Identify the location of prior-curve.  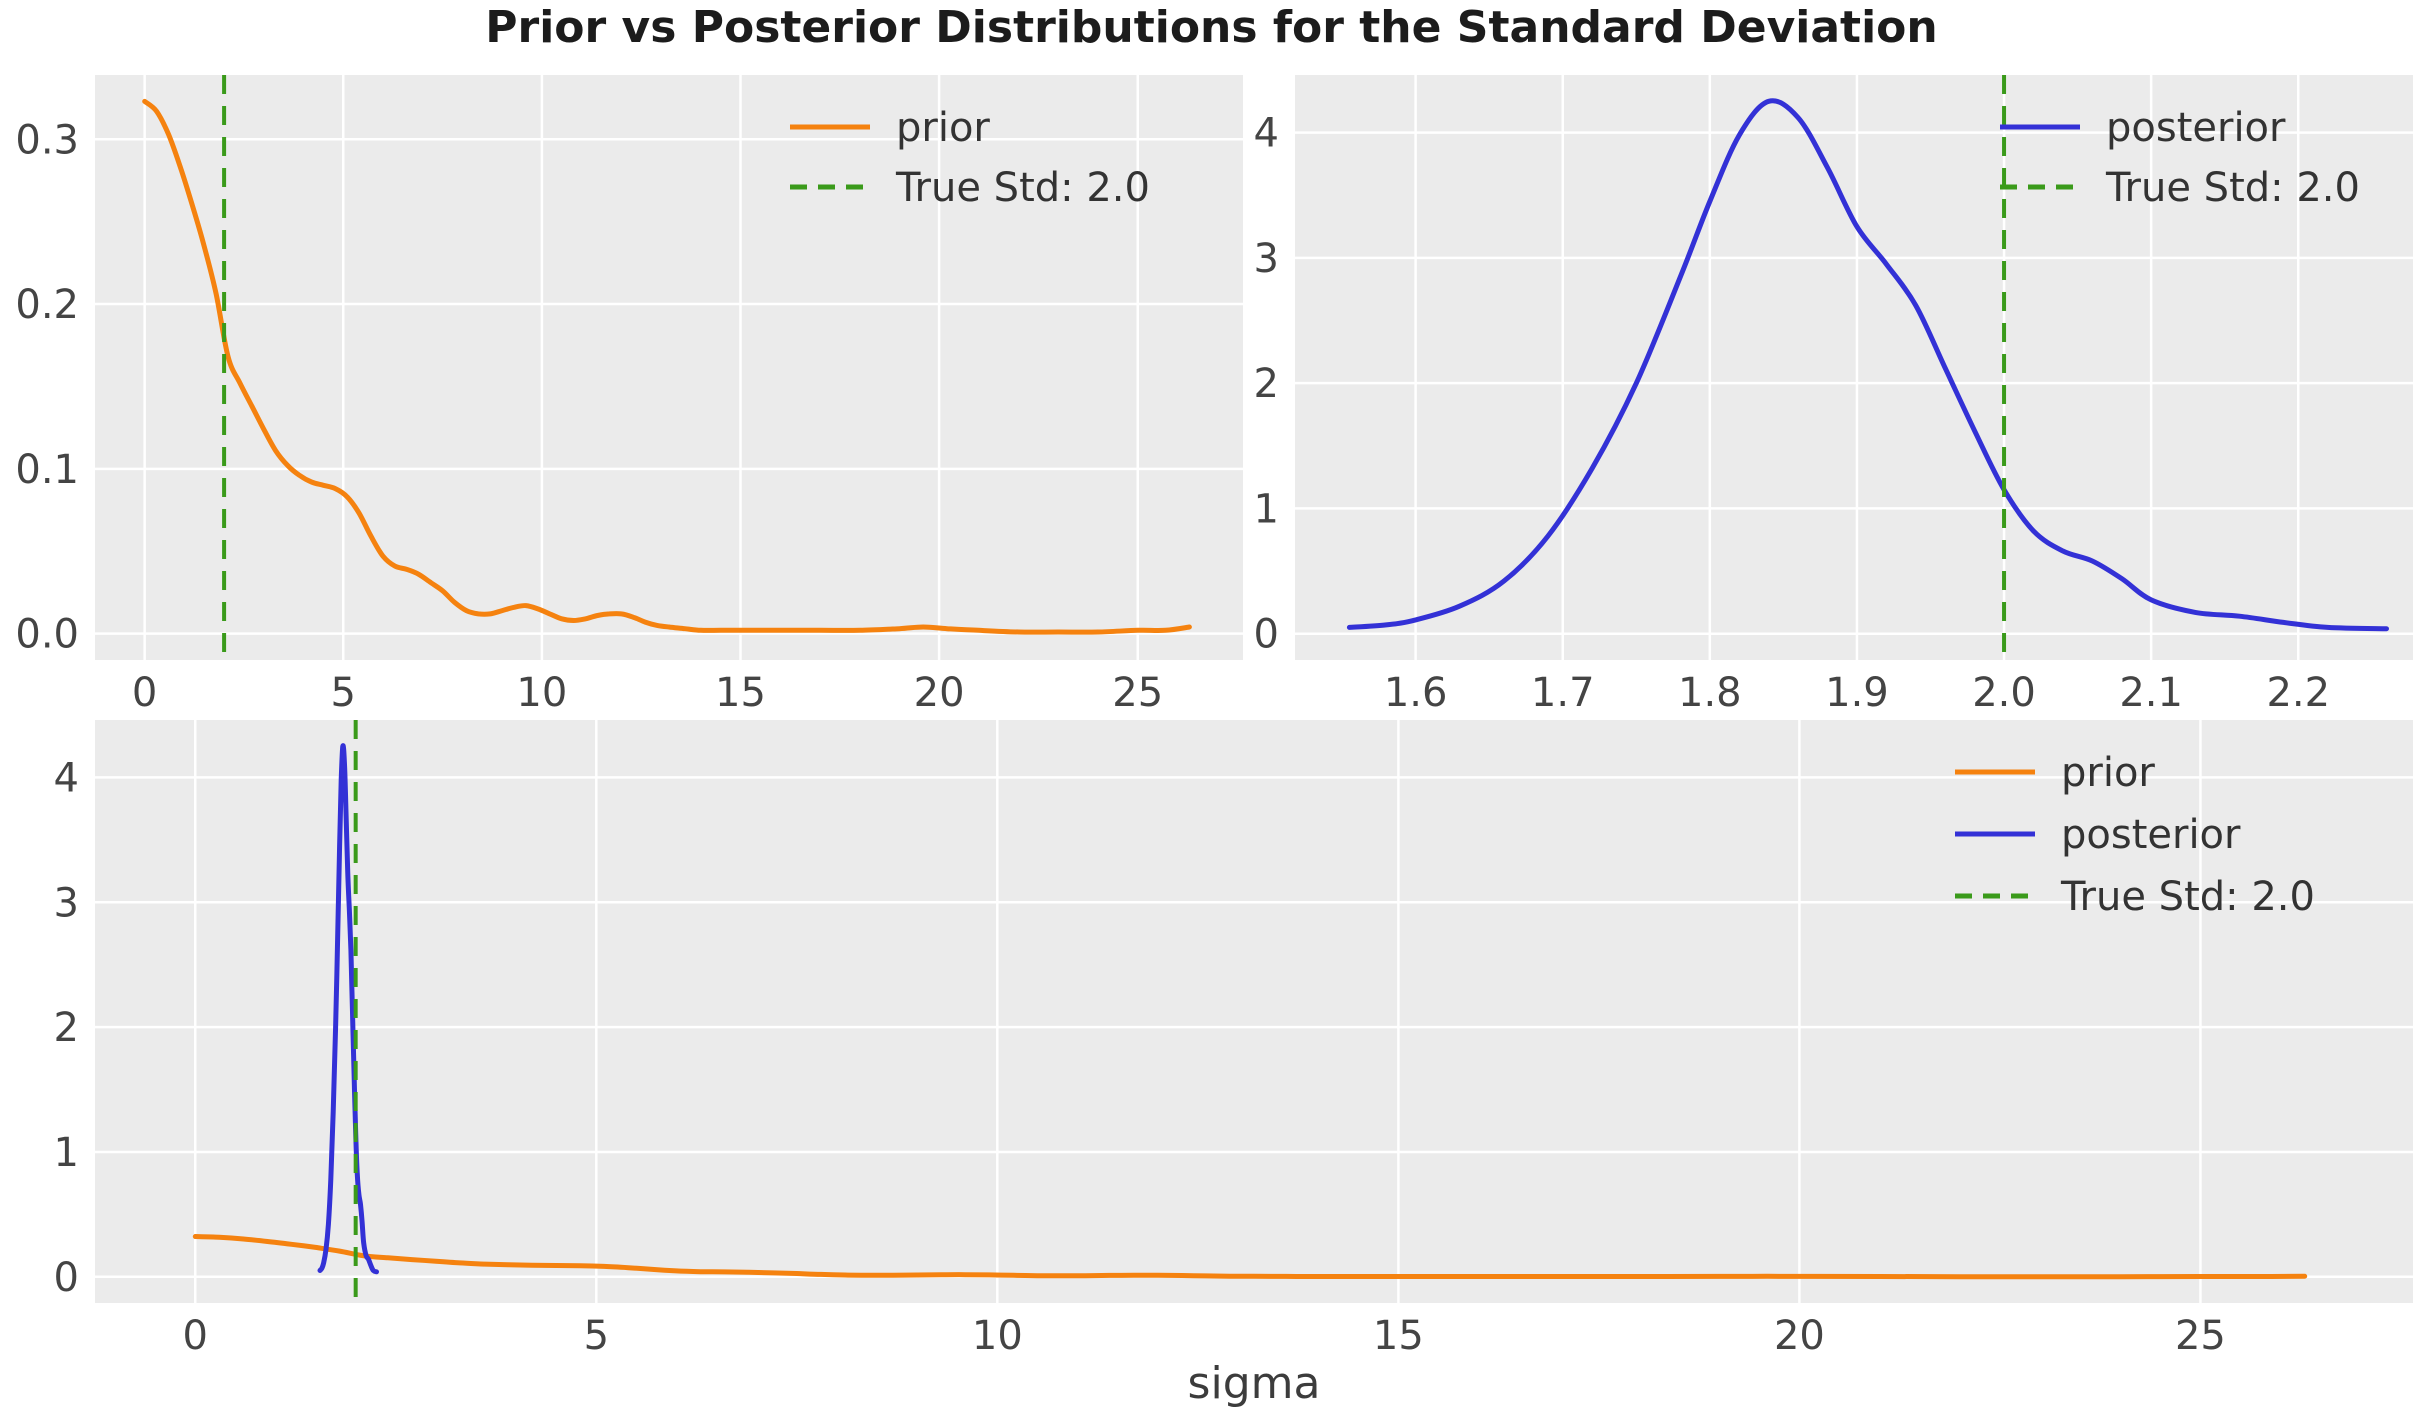
(1250, 1257).